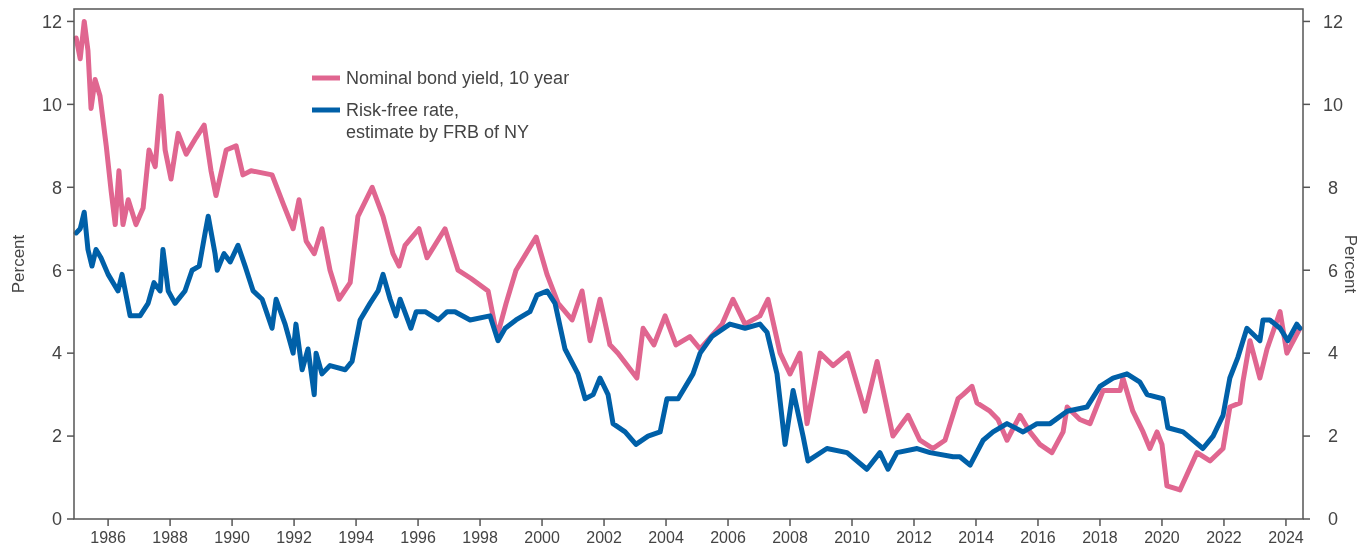  What do you see at coordinates (1333, 187) in the screenshot?
I see `y2-tick-label: 8` at bounding box center [1333, 187].